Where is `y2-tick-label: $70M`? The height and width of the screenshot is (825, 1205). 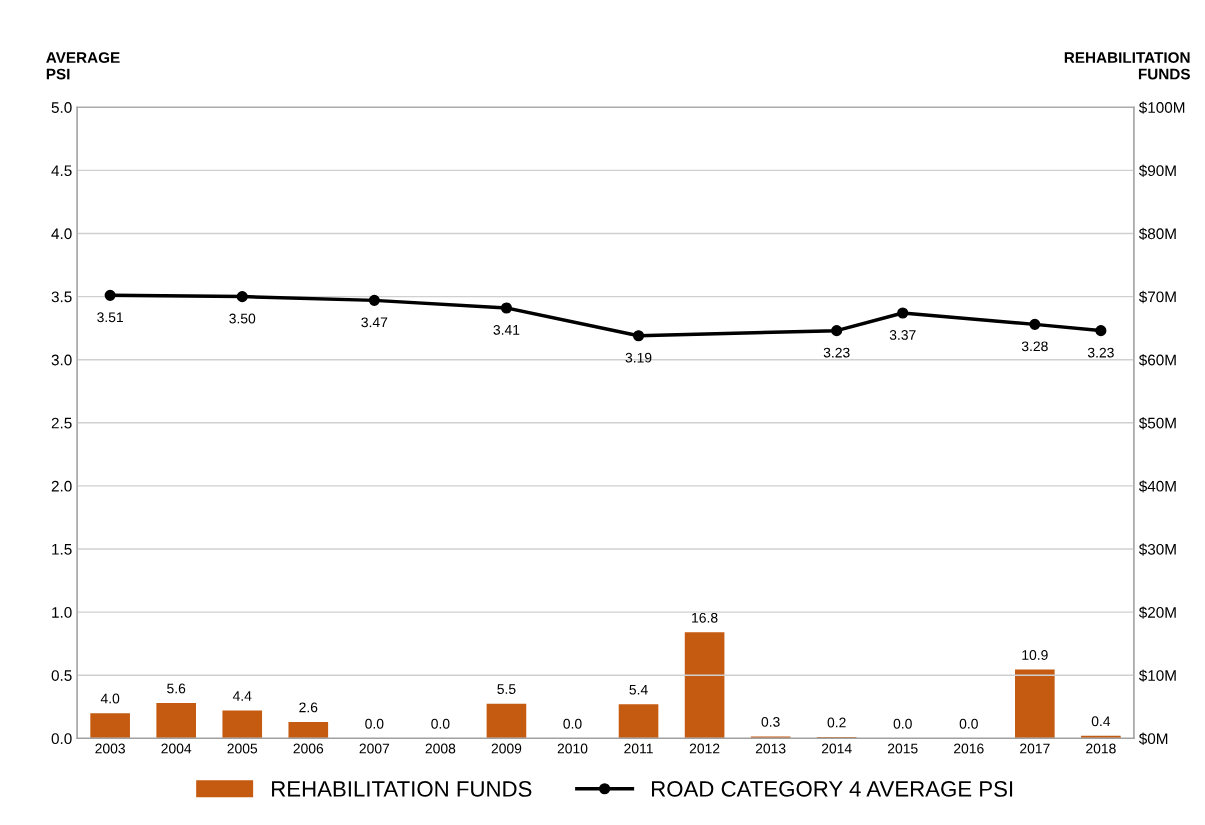 y2-tick-label: $70M is located at coordinates (1157, 297).